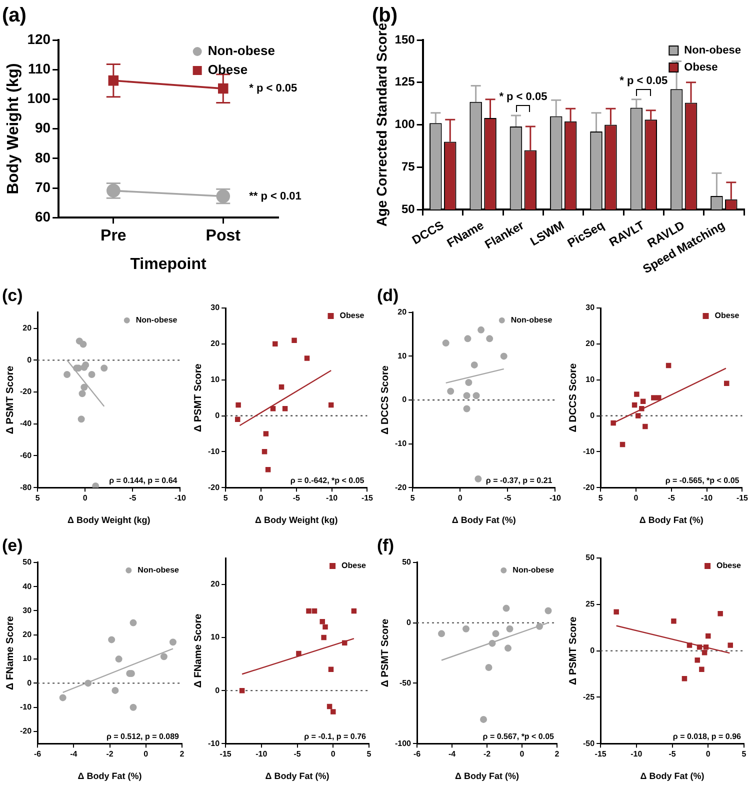  Describe the element at coordinates (405, 39) in the screenshot. I see `y-tick-label: 150` at that location.